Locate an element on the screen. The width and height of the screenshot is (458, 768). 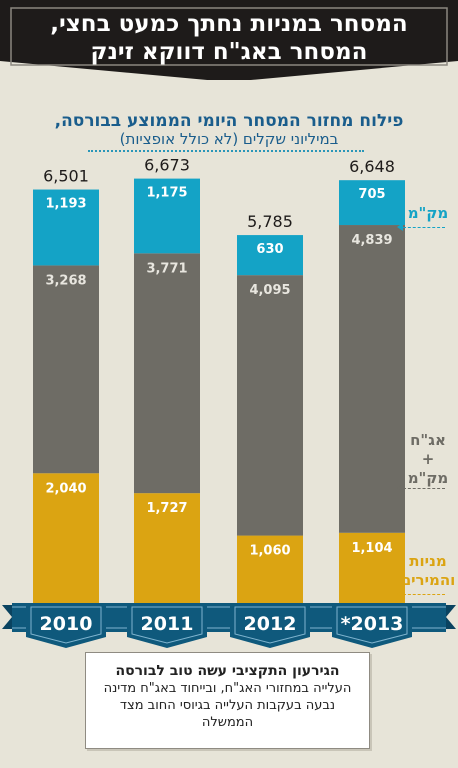
note-title: הגירעון התקציבי עשה טוב לבורסה is located at coordinates (227, 671).